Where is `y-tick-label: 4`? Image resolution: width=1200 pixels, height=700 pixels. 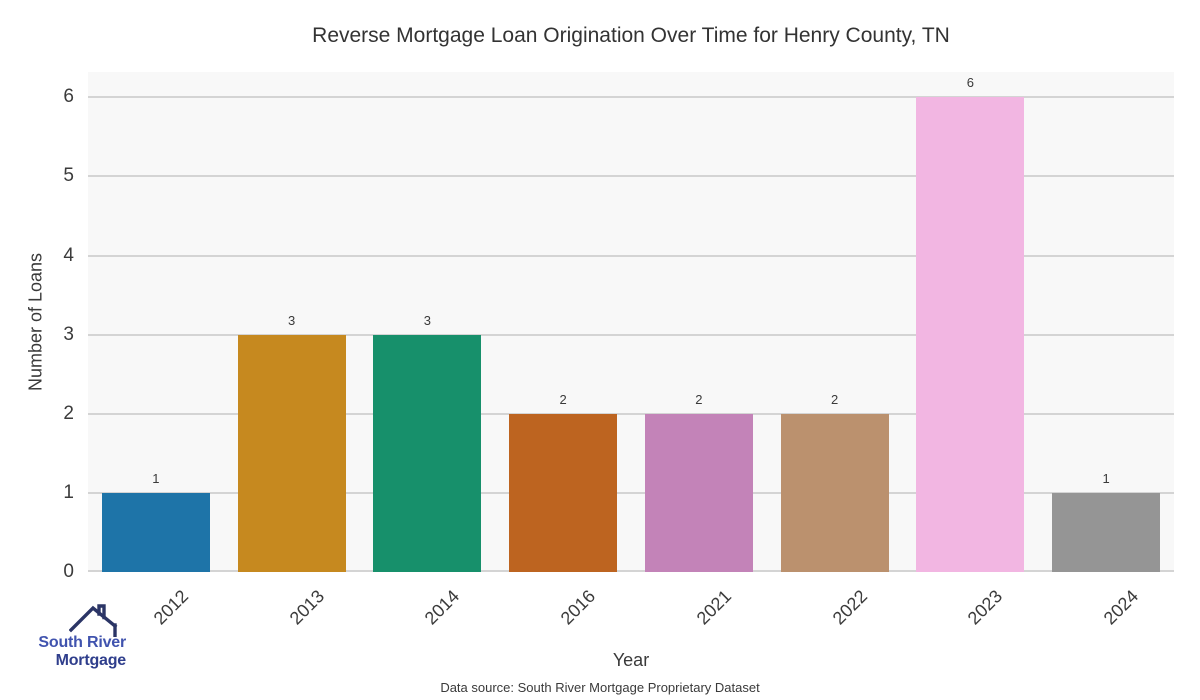
y-tick-label: 4 is located at coordinates (68, 255).